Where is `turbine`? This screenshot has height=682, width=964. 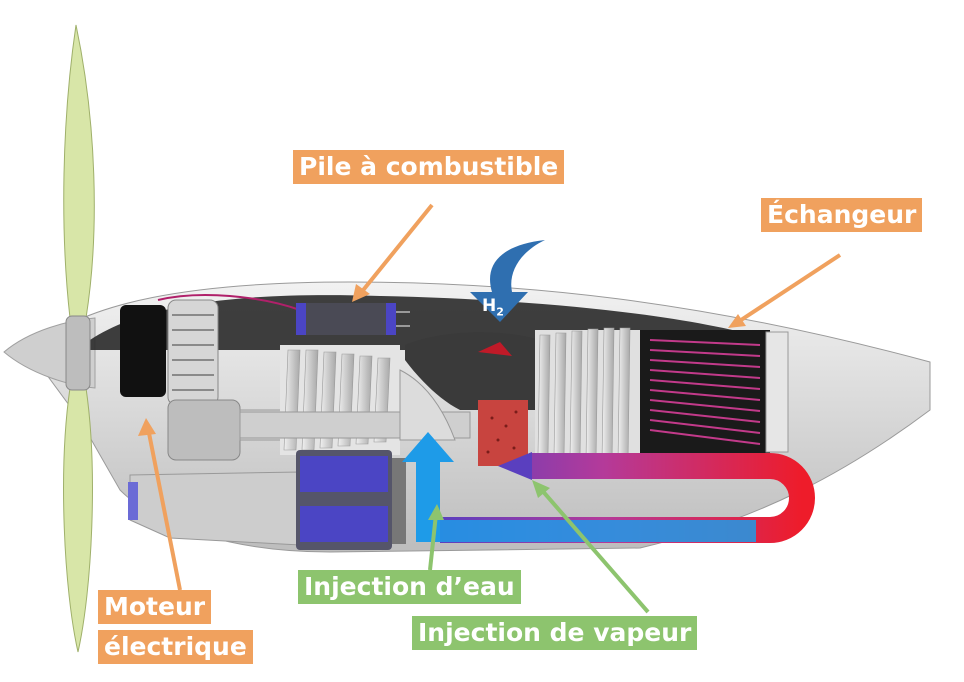
turbine is located at coordinates (590, 395).